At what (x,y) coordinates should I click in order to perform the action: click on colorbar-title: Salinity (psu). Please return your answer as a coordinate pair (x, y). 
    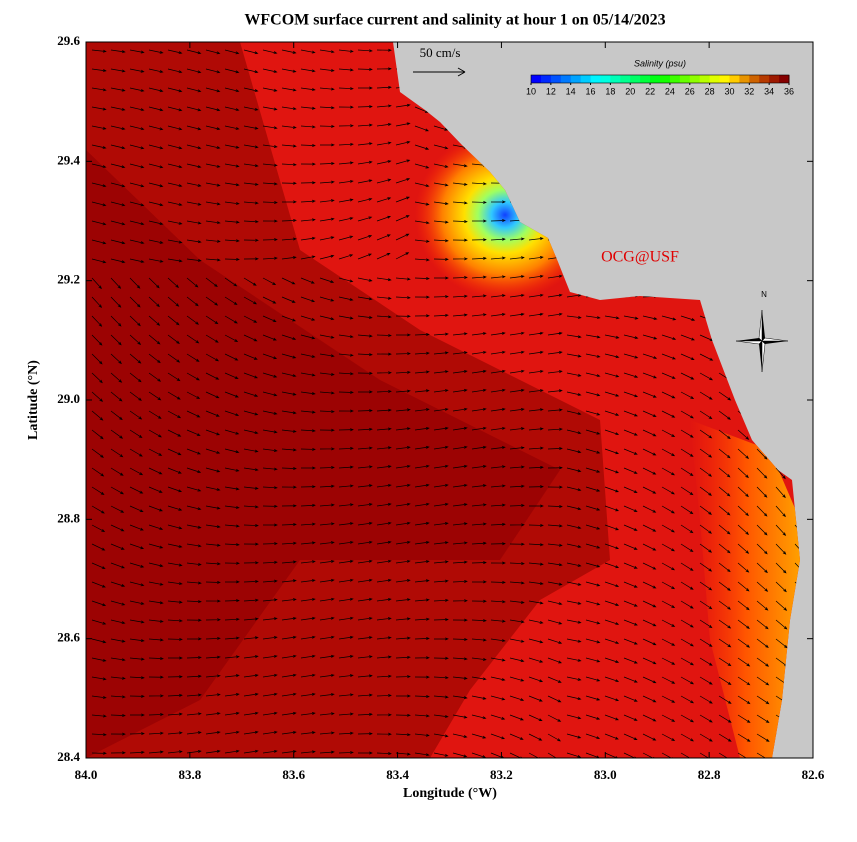
    Looking at the image, I should click on (660, 63).